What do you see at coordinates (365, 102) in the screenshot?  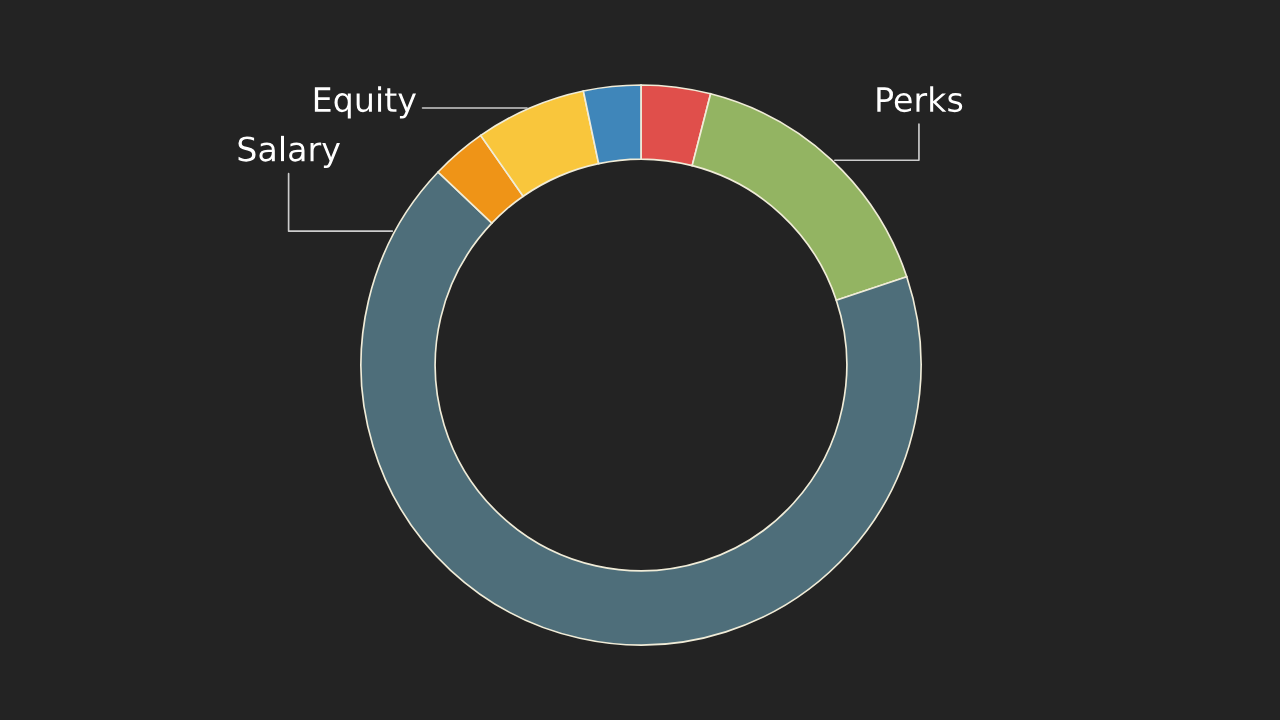 I see `slice-label: Equity` at bounding box center [365, 102].